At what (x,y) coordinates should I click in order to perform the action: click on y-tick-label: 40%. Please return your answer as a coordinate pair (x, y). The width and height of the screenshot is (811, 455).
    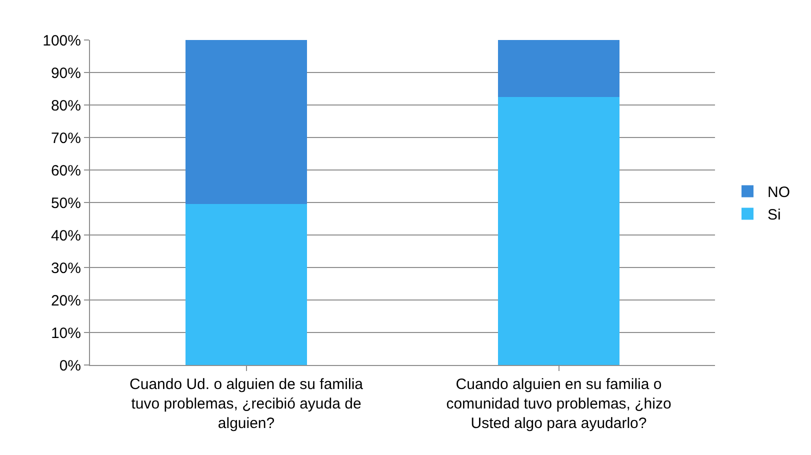
    Looking at the image, I should click on (65, 235).